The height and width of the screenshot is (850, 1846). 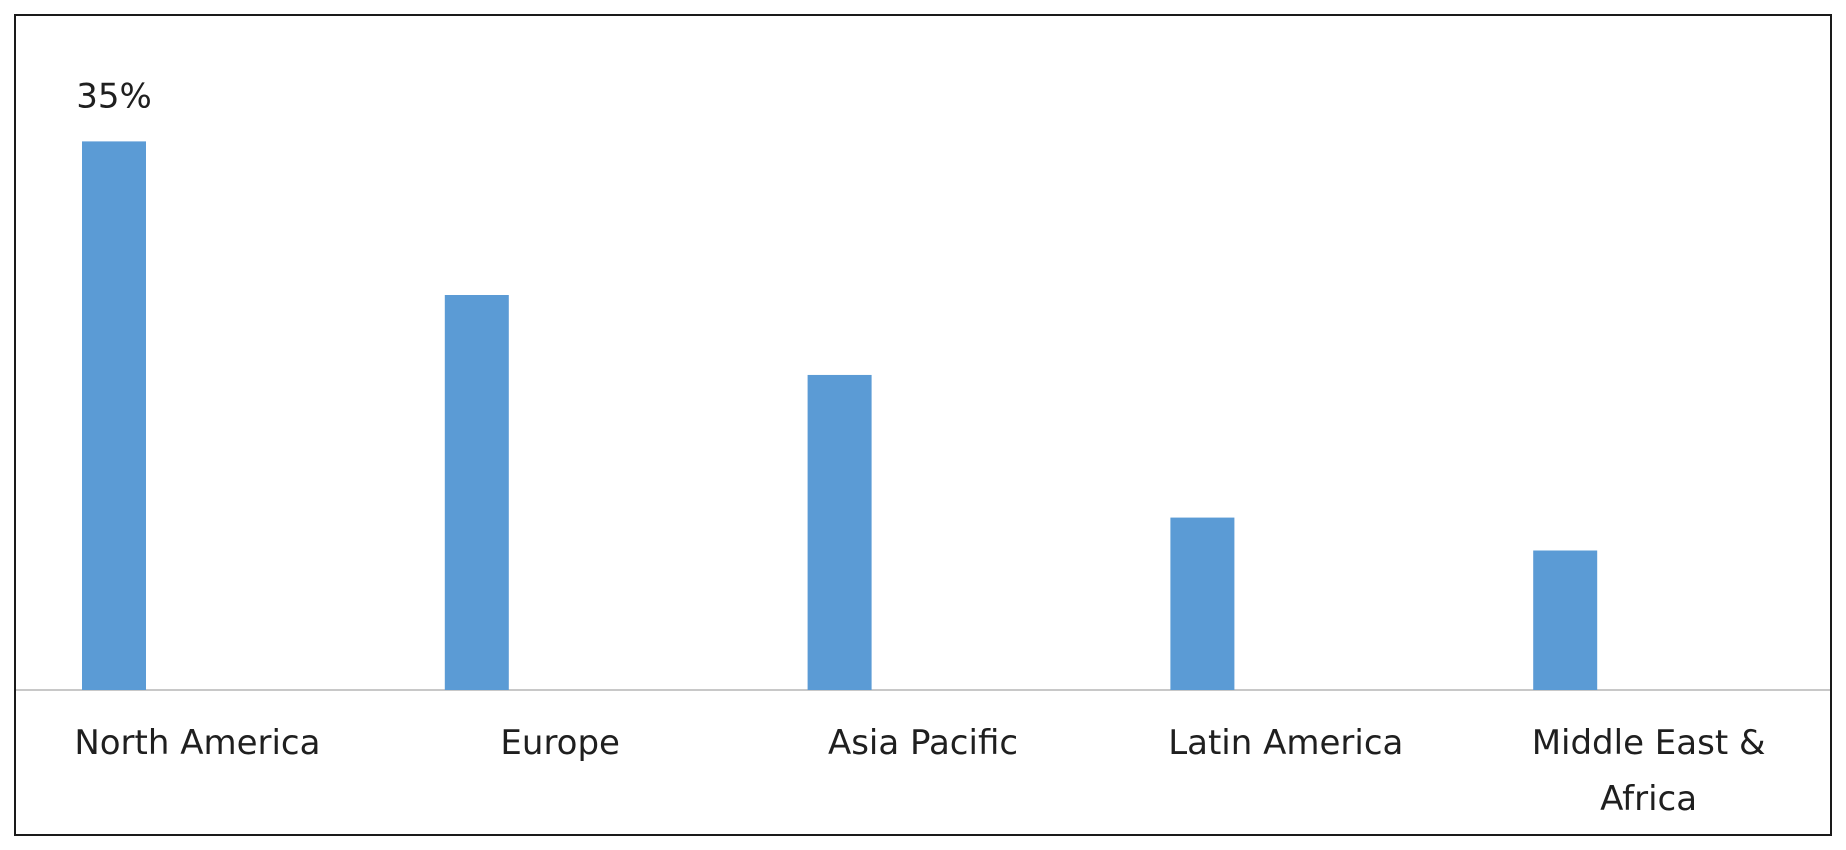 What do you see at coordinates (1649, 743) in the screenshot?
I see `category-label-line: Middle East &` at bounding box center [1649, 743].